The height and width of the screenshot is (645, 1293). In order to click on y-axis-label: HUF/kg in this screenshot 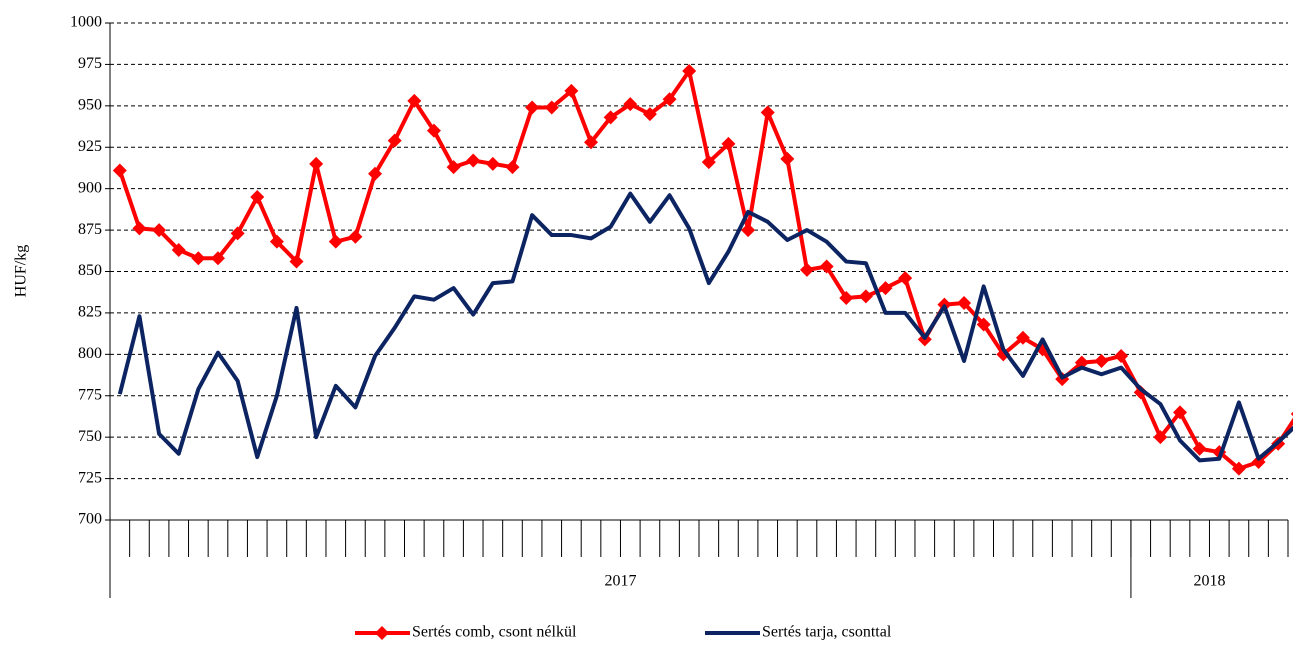, I will do `click(21, 271)`.